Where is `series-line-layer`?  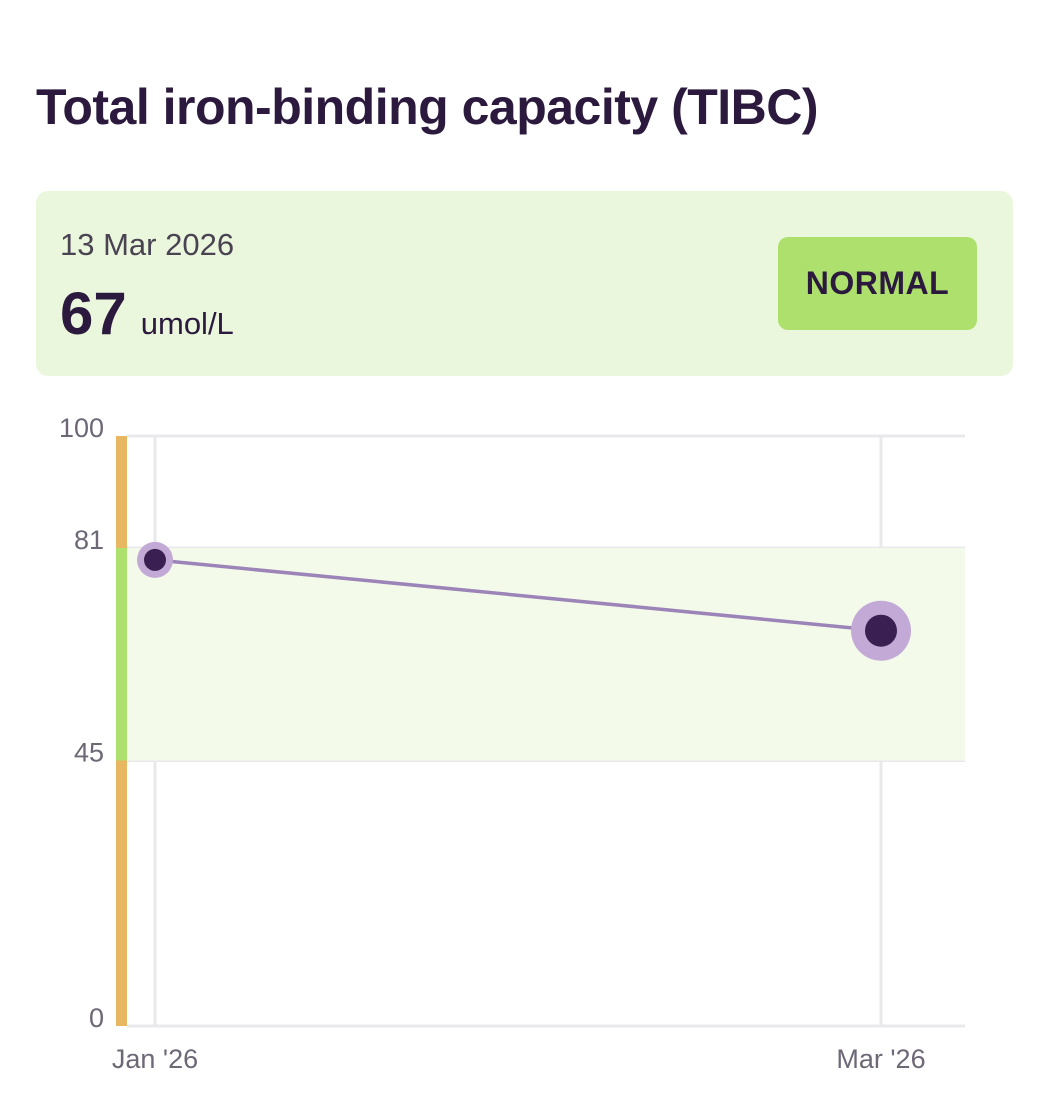
series-line-layer is located at coordinates (518, 595).